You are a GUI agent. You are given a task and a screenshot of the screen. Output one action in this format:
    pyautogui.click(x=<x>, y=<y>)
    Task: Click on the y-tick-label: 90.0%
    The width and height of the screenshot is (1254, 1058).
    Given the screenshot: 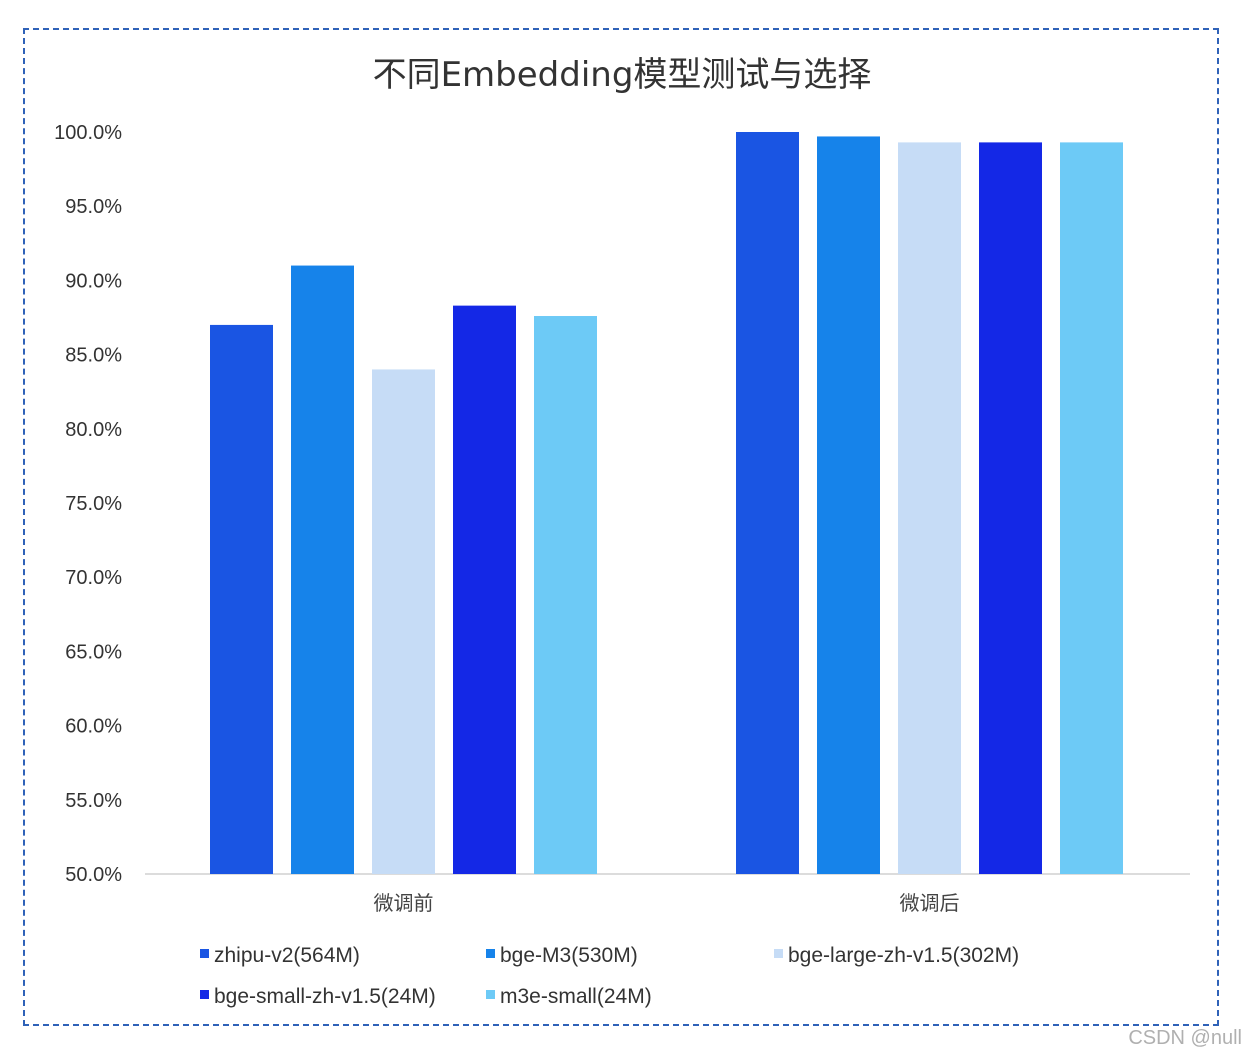 What is the action you would take?
    pyautogui.click(x=93, y=281)
    